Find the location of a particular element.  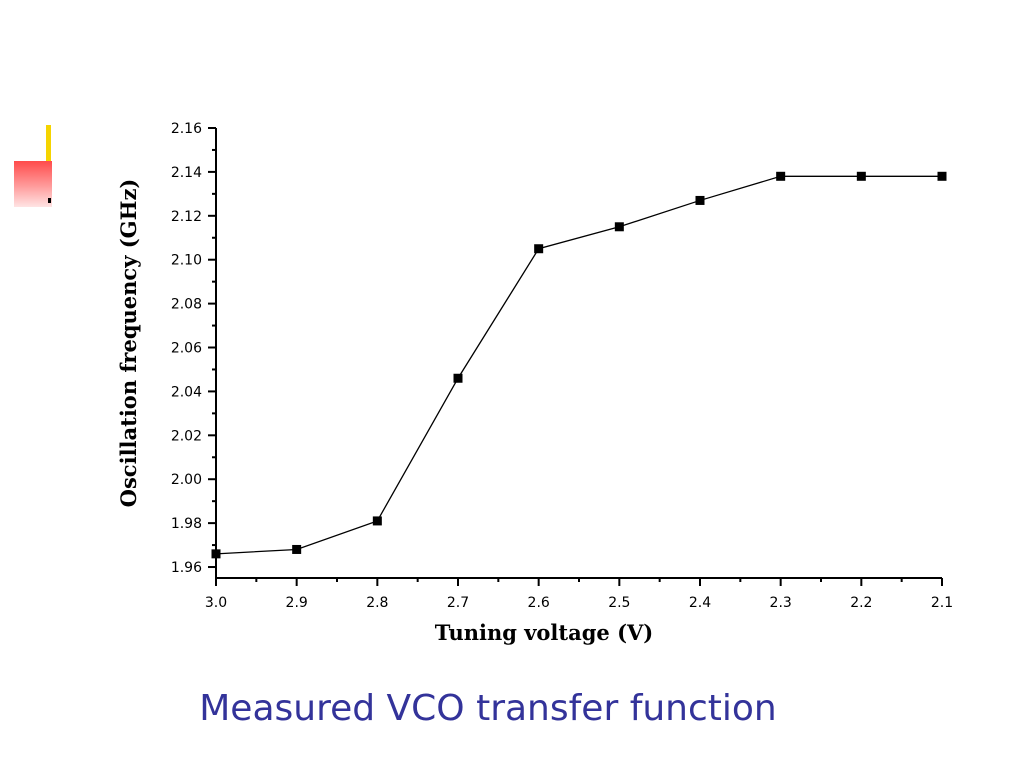

y-tick-label: 1.98 is located at coordinates (186, 524).